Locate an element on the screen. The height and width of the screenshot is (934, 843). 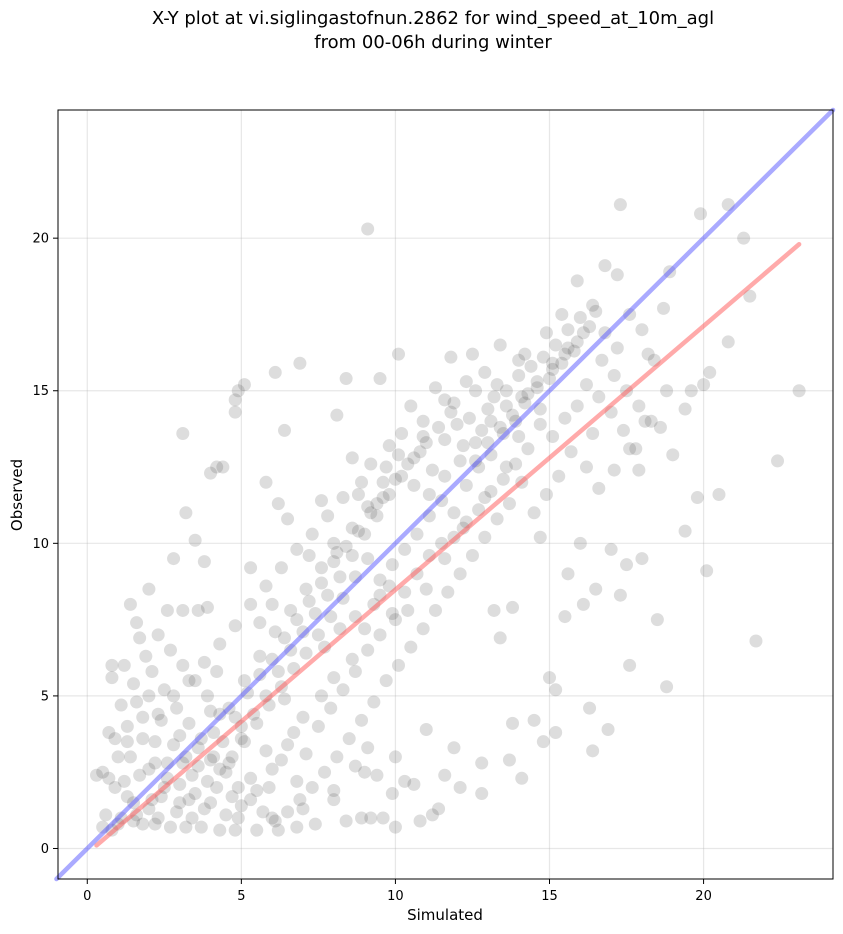
y-tick-label: 5 is located at coordinates (45, 696).